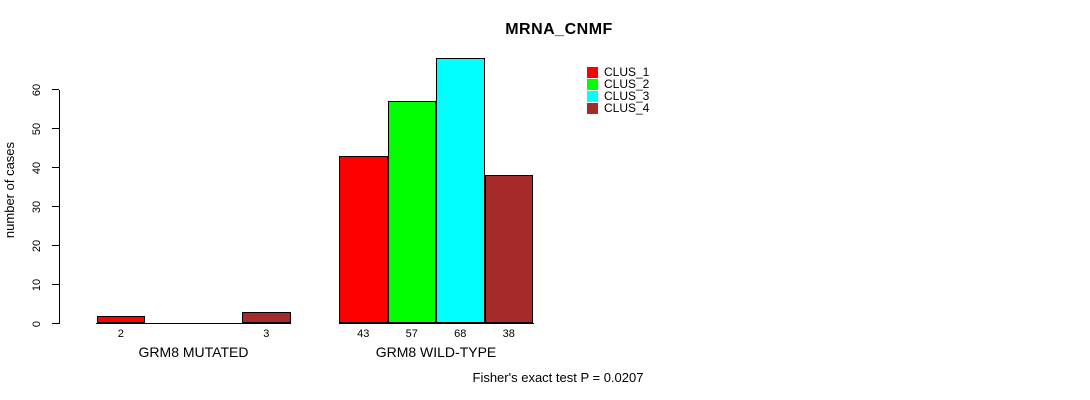  Describe the element at coordinates (508, 334) in the screenshot. I see `bar-value-label: 38` at that location.